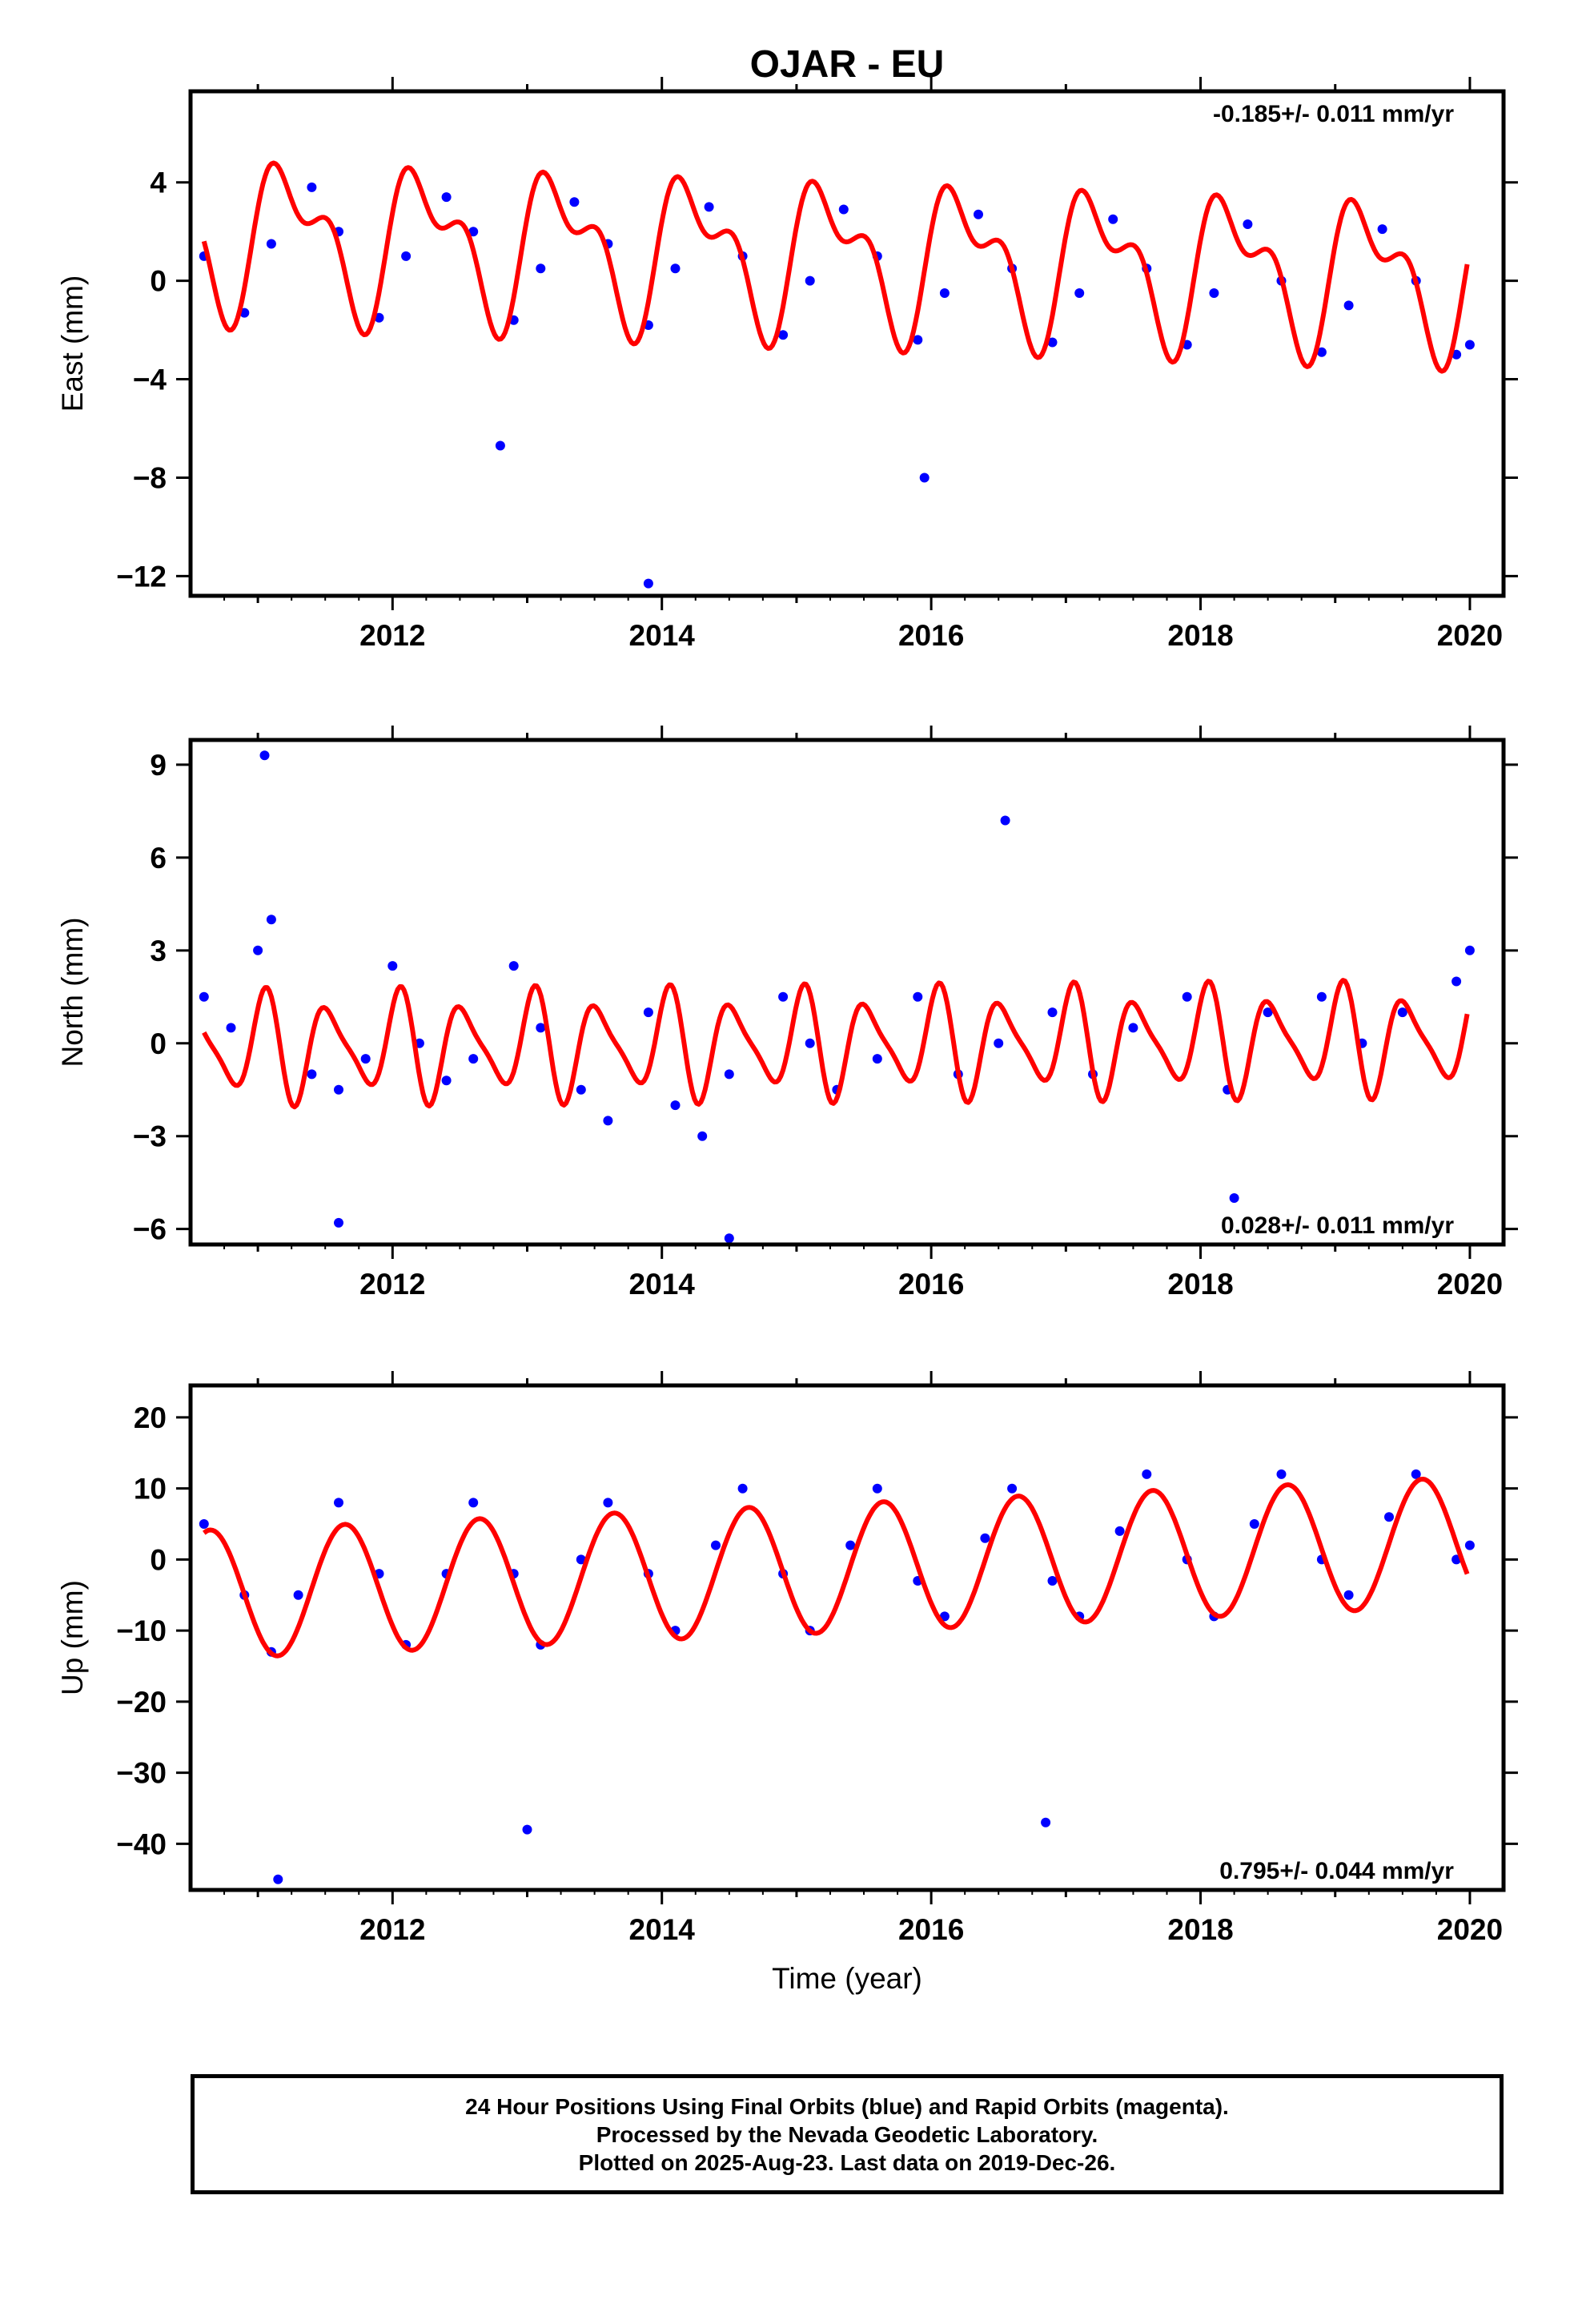 This screenshot has height=2324, width=1582. I want to click on east-x-tick-label: 2018, so click(1200, 635).